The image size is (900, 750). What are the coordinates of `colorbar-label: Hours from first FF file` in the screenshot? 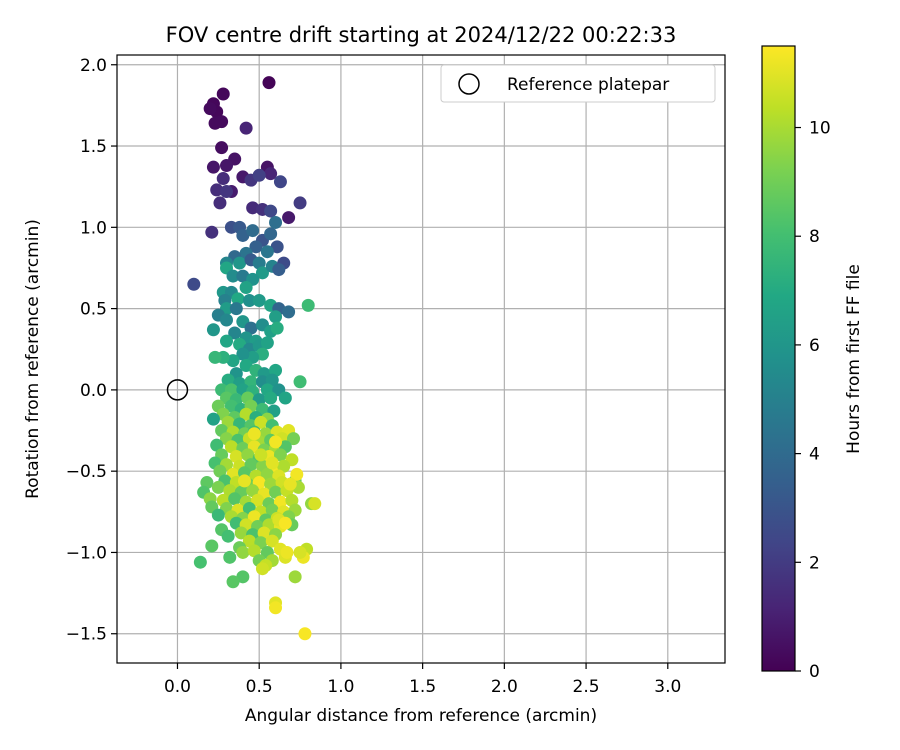 It's located at (854, 359).